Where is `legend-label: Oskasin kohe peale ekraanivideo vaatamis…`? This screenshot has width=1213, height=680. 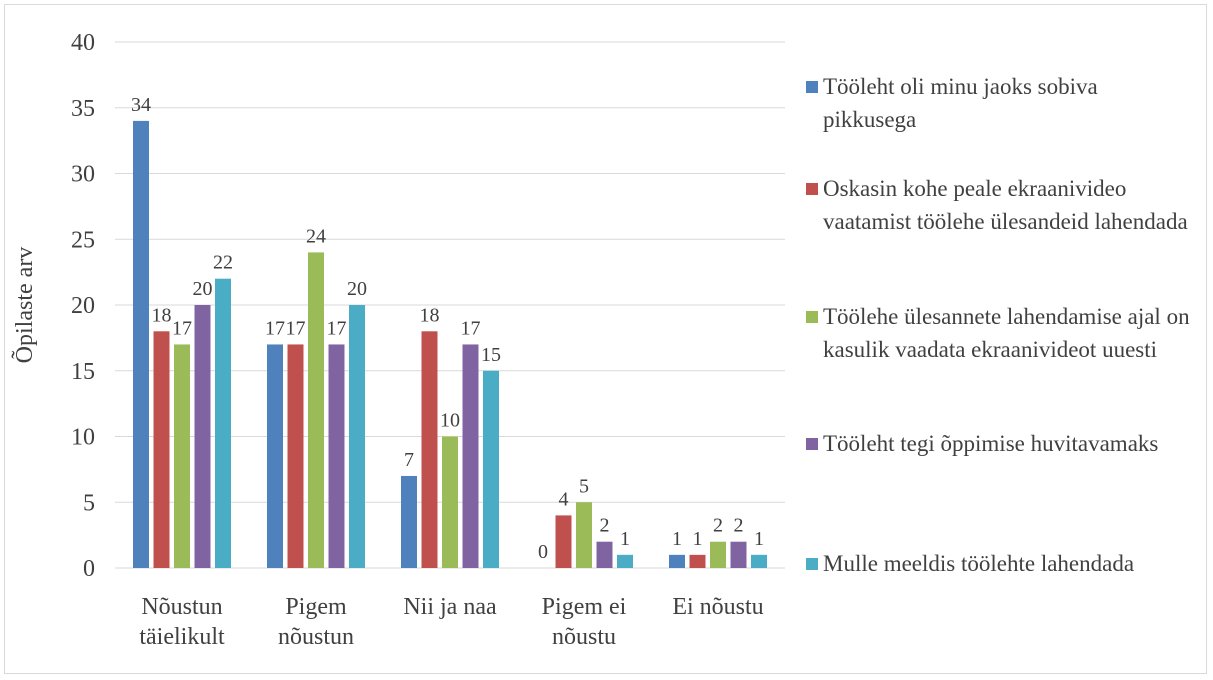 legend-label: Oskasin kohe peale ekraanivideo vaatamis… is located at coordinates (1005, 205).